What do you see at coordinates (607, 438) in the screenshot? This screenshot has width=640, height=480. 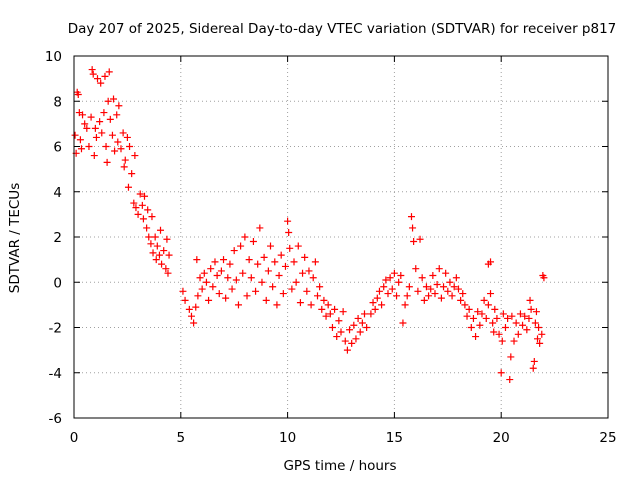 I see `x-tick-label: 25` at bounding box center [607, 438].